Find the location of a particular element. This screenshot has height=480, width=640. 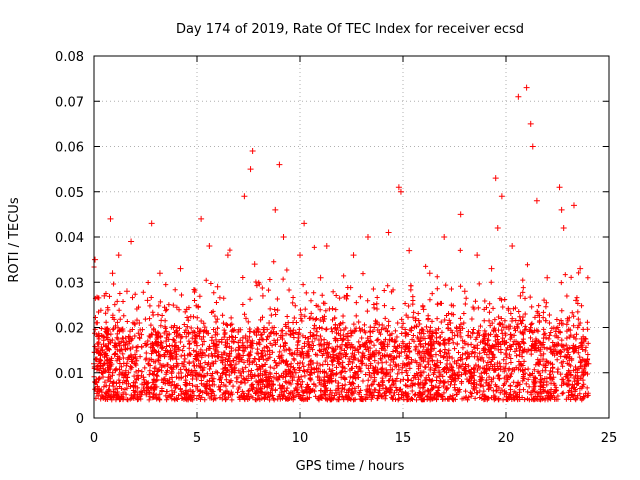

y-tick-label: 0 is located at coordinates (80, 419).